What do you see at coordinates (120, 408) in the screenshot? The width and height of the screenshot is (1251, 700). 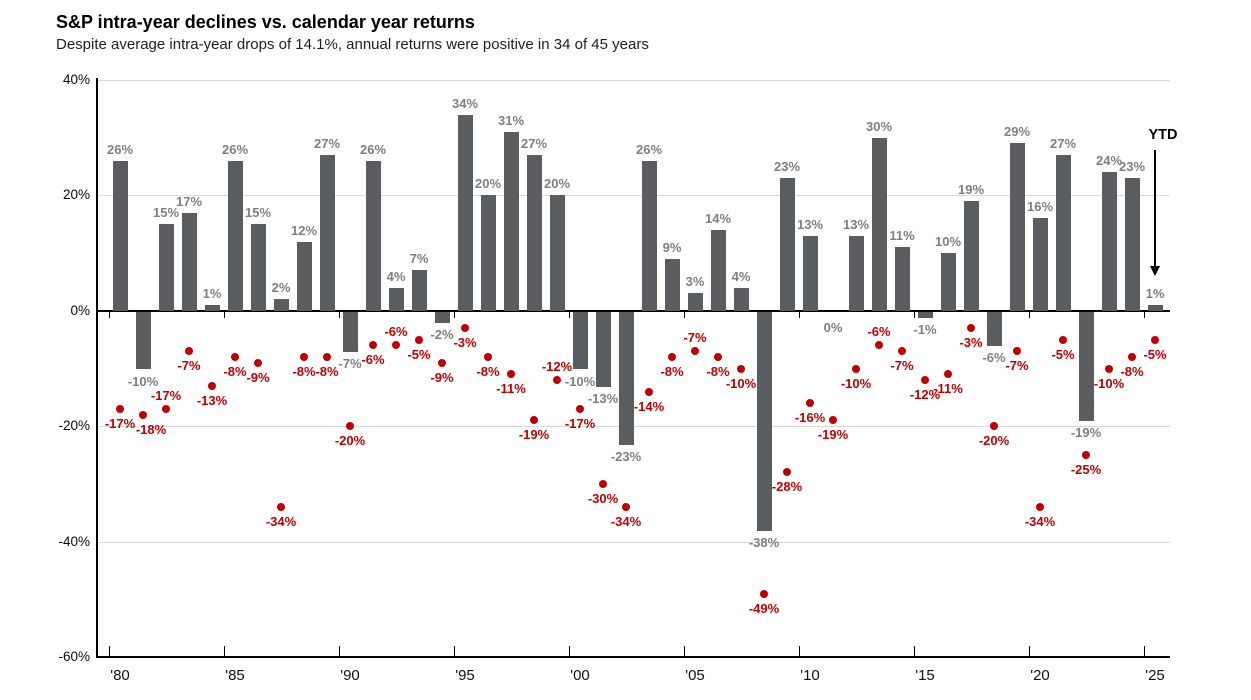 I see `decline-dot-1980` at bounding box center [120, 408].